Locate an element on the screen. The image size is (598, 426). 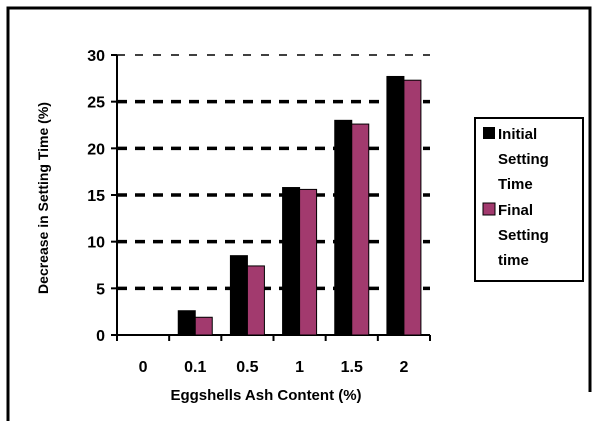
legend-label-initial-line2: Setting is located at coordinates (523, 159).